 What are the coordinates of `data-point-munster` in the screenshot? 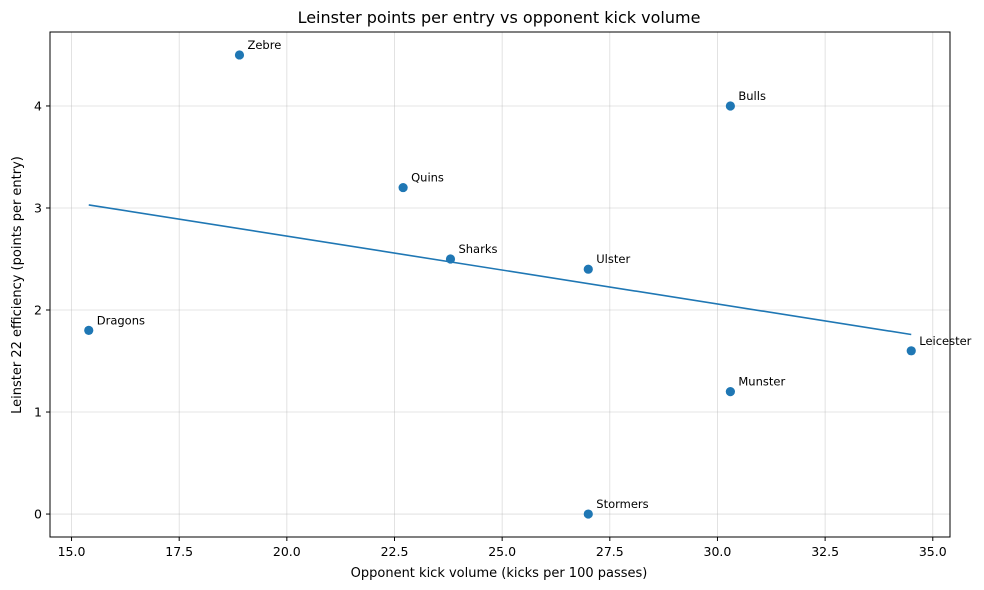 It's located at (730, 392).